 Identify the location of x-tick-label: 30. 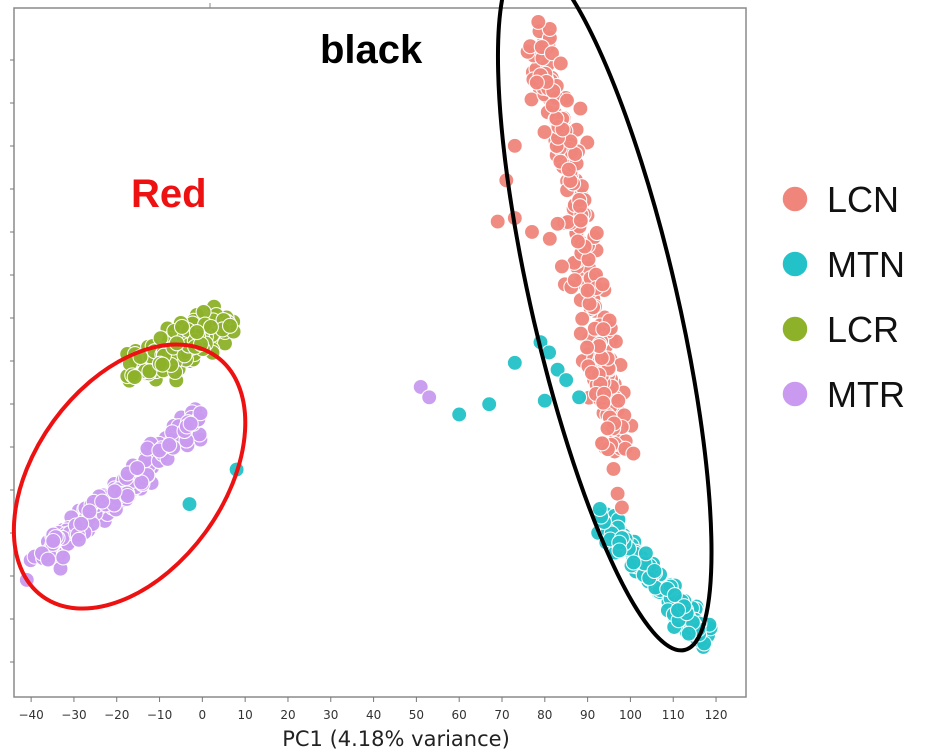
(330, 715).